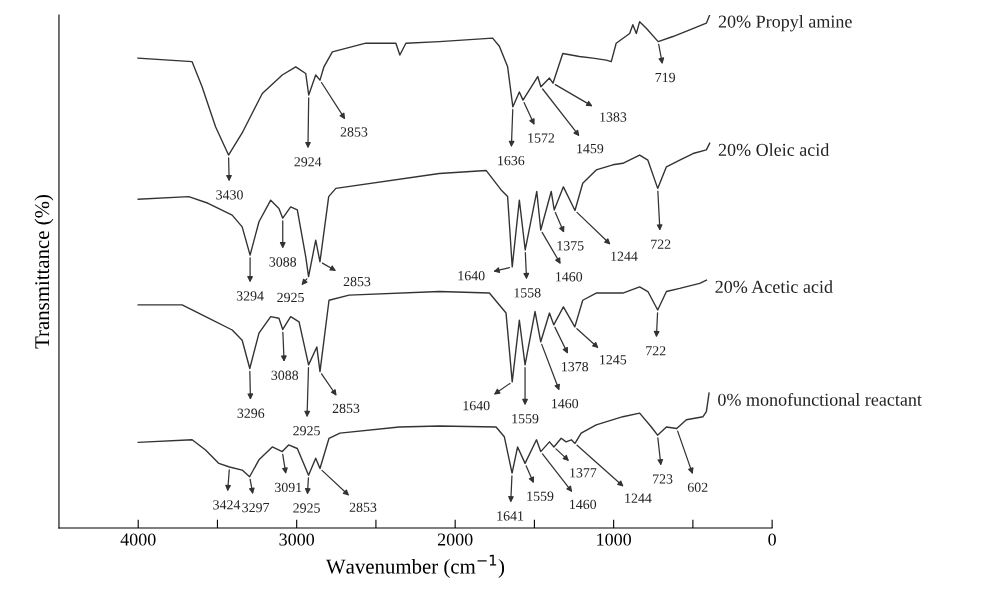 This screenshot has height=614, width=1008. What do you see at coordinates (583, 473) in the screenshot?
I see `annotation: 1377` at bounding box center [583, 473].